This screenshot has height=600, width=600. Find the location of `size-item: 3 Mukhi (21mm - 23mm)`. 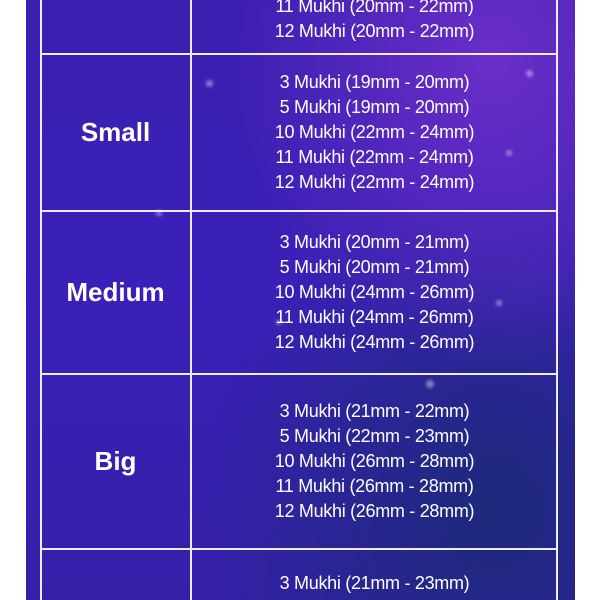

size-item: 3 Mukhi (21mm - 23mm) is located at coordinates (374, 583).